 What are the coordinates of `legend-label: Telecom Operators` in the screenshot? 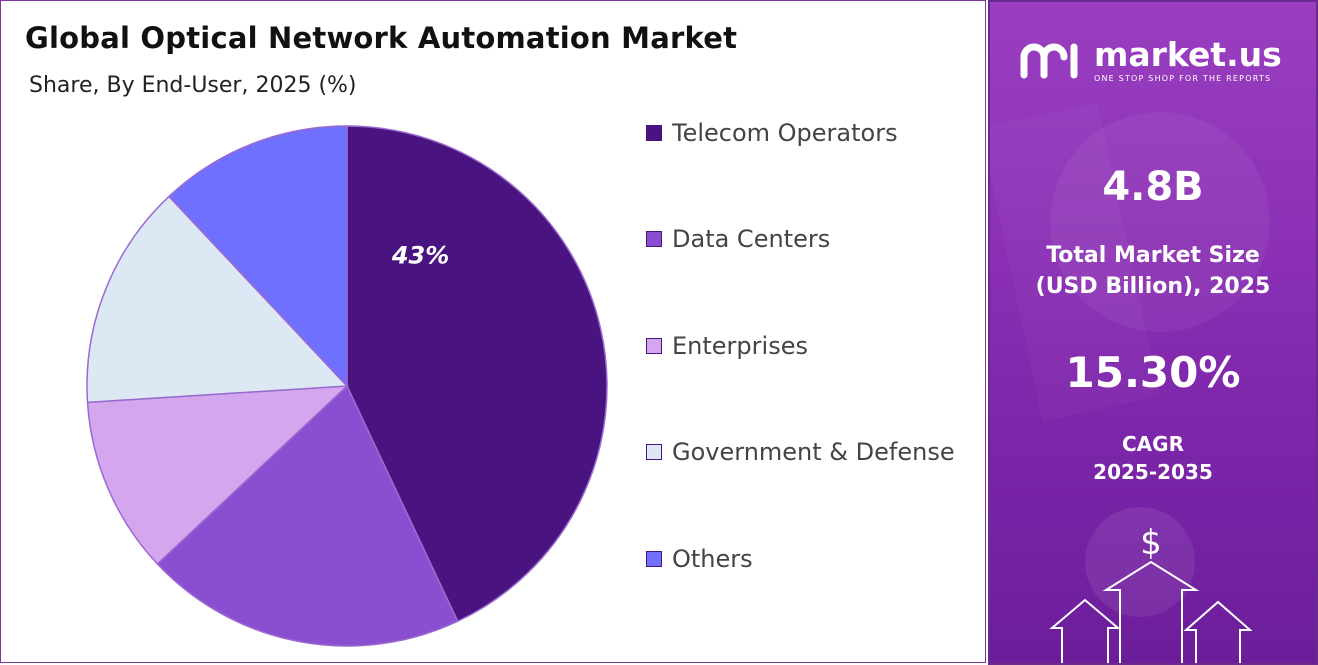 It's located at (785, 133).